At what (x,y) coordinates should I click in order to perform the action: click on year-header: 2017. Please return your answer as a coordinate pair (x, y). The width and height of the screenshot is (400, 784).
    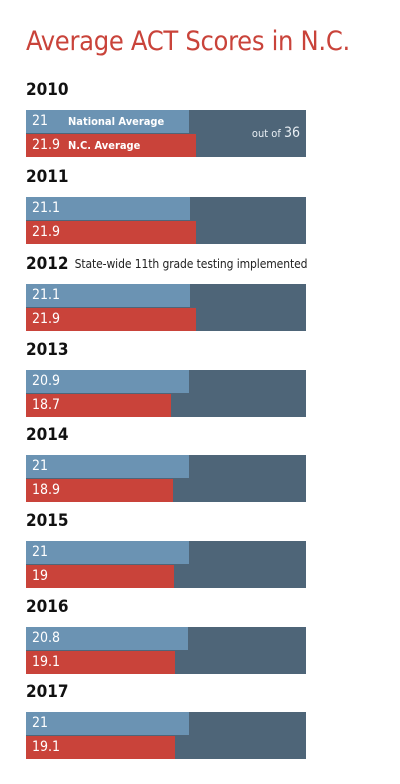
    Looking at the image, I should click on (166, 692).